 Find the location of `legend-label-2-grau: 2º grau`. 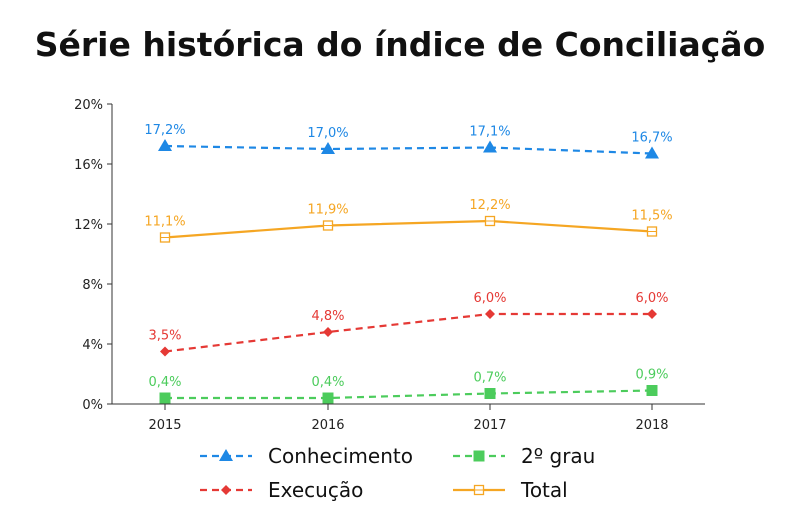

legend-label-2-grau: 2º grau is located at coordinates (558, 456).